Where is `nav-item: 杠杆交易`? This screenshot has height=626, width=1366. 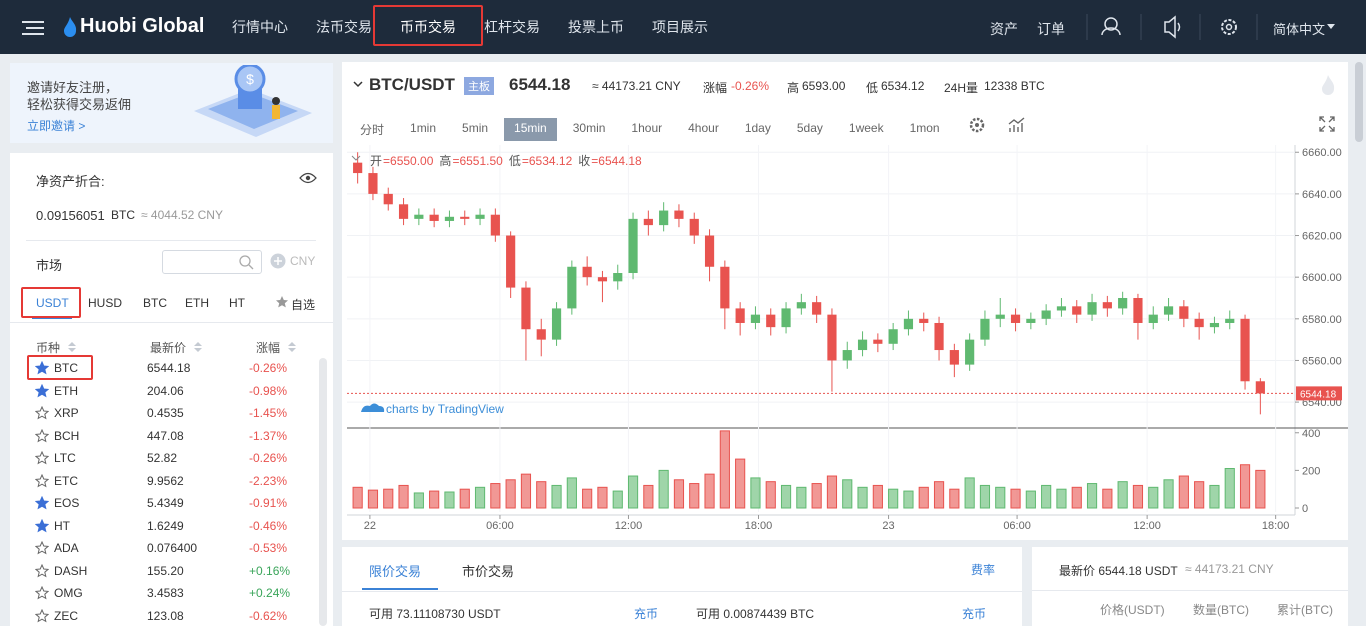
nav-item: 杠杆交易 is located at coordinates (512, 27).